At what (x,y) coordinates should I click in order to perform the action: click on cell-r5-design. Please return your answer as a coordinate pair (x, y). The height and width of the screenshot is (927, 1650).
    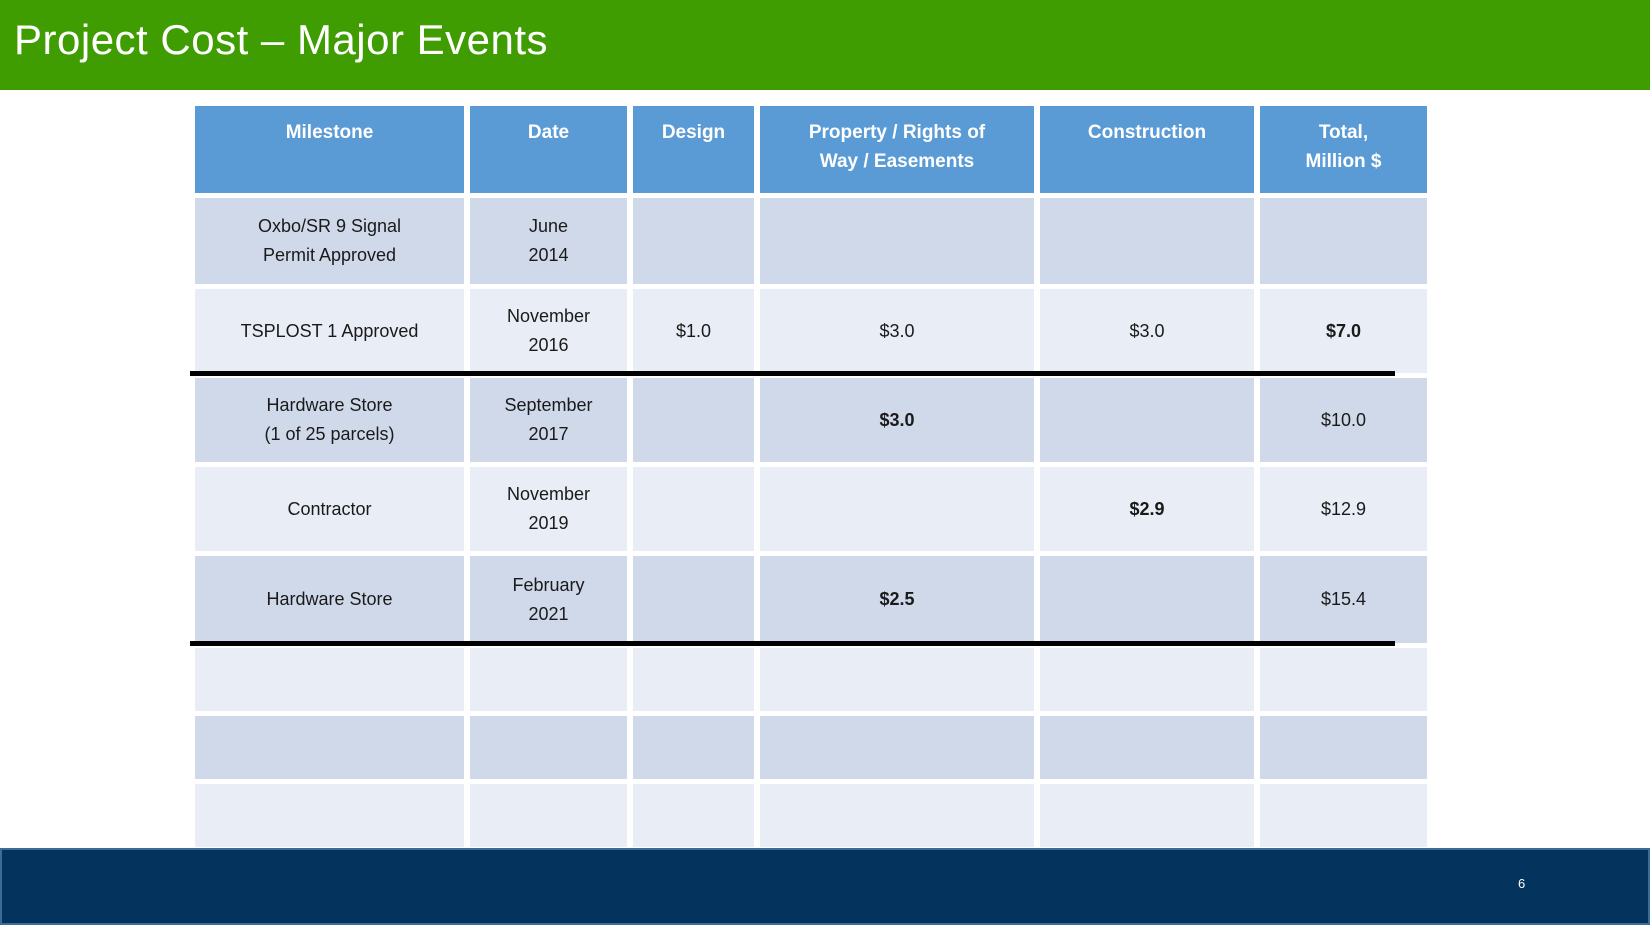
    Looking at the image, I should click on (693, 679).